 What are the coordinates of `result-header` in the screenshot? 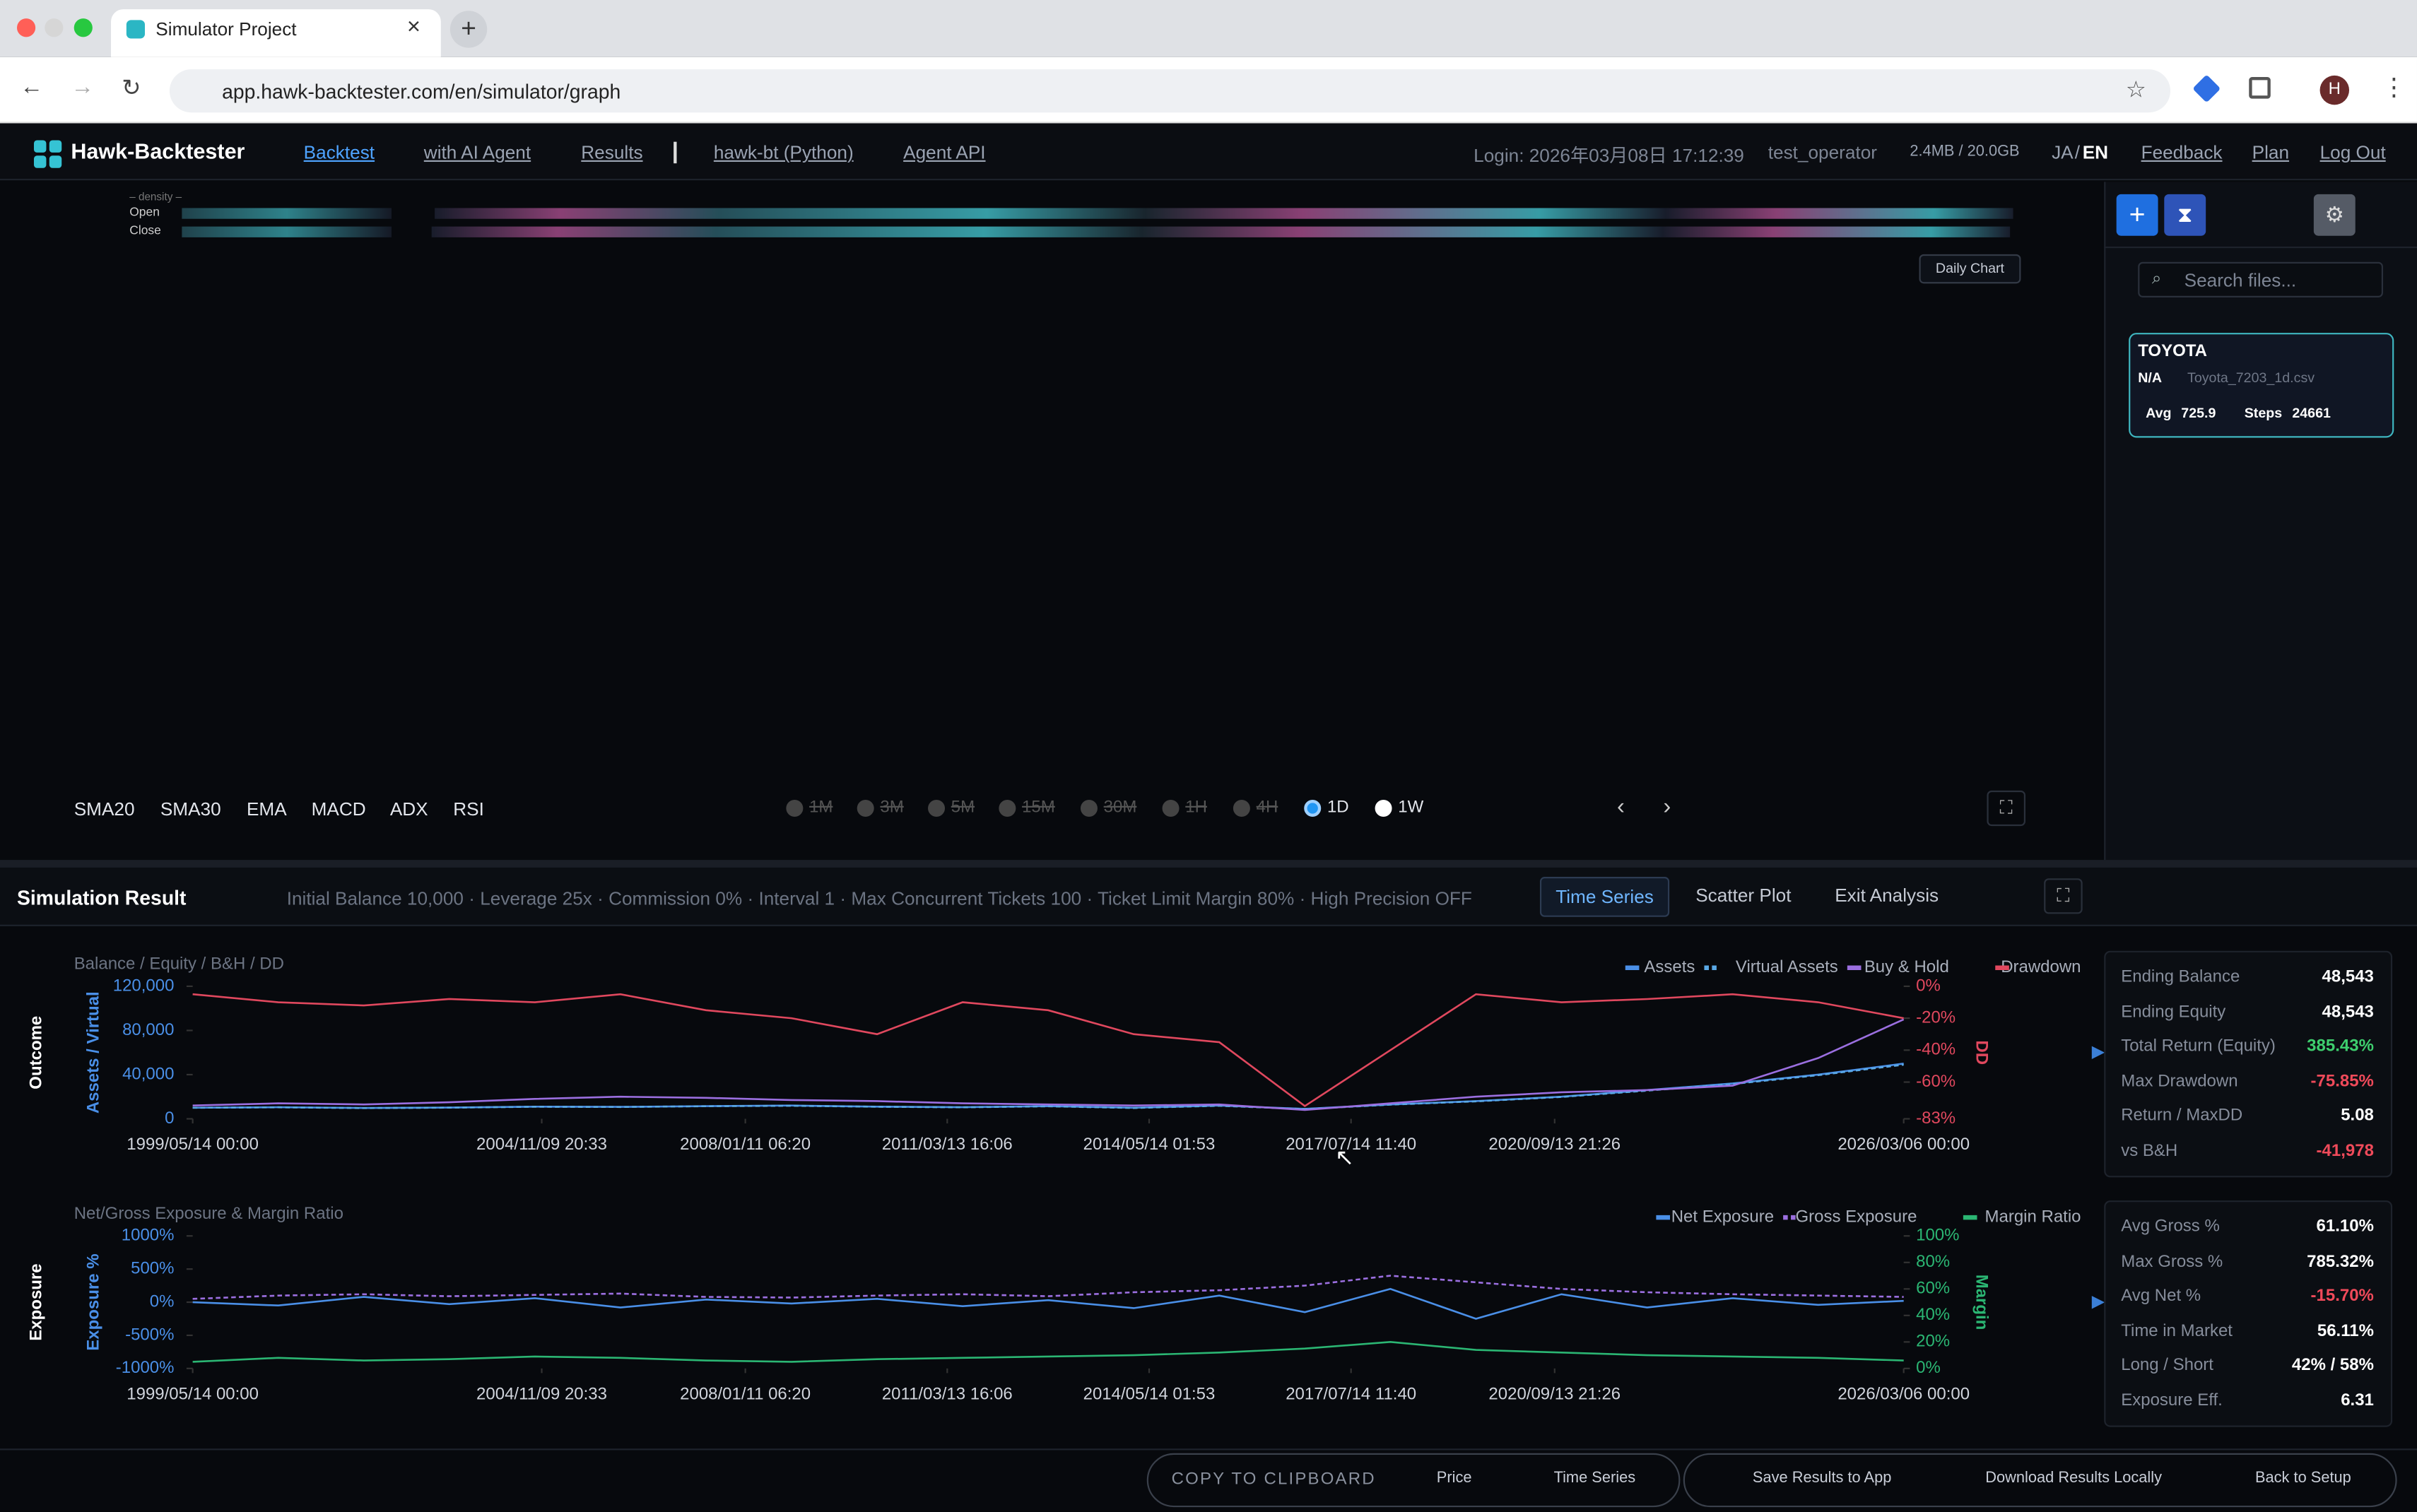 It's located at (1208, 897).